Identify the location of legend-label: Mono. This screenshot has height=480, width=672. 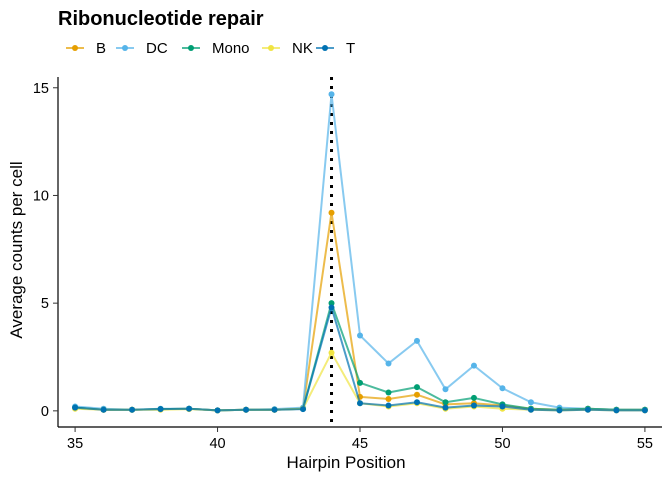
(231, 48).